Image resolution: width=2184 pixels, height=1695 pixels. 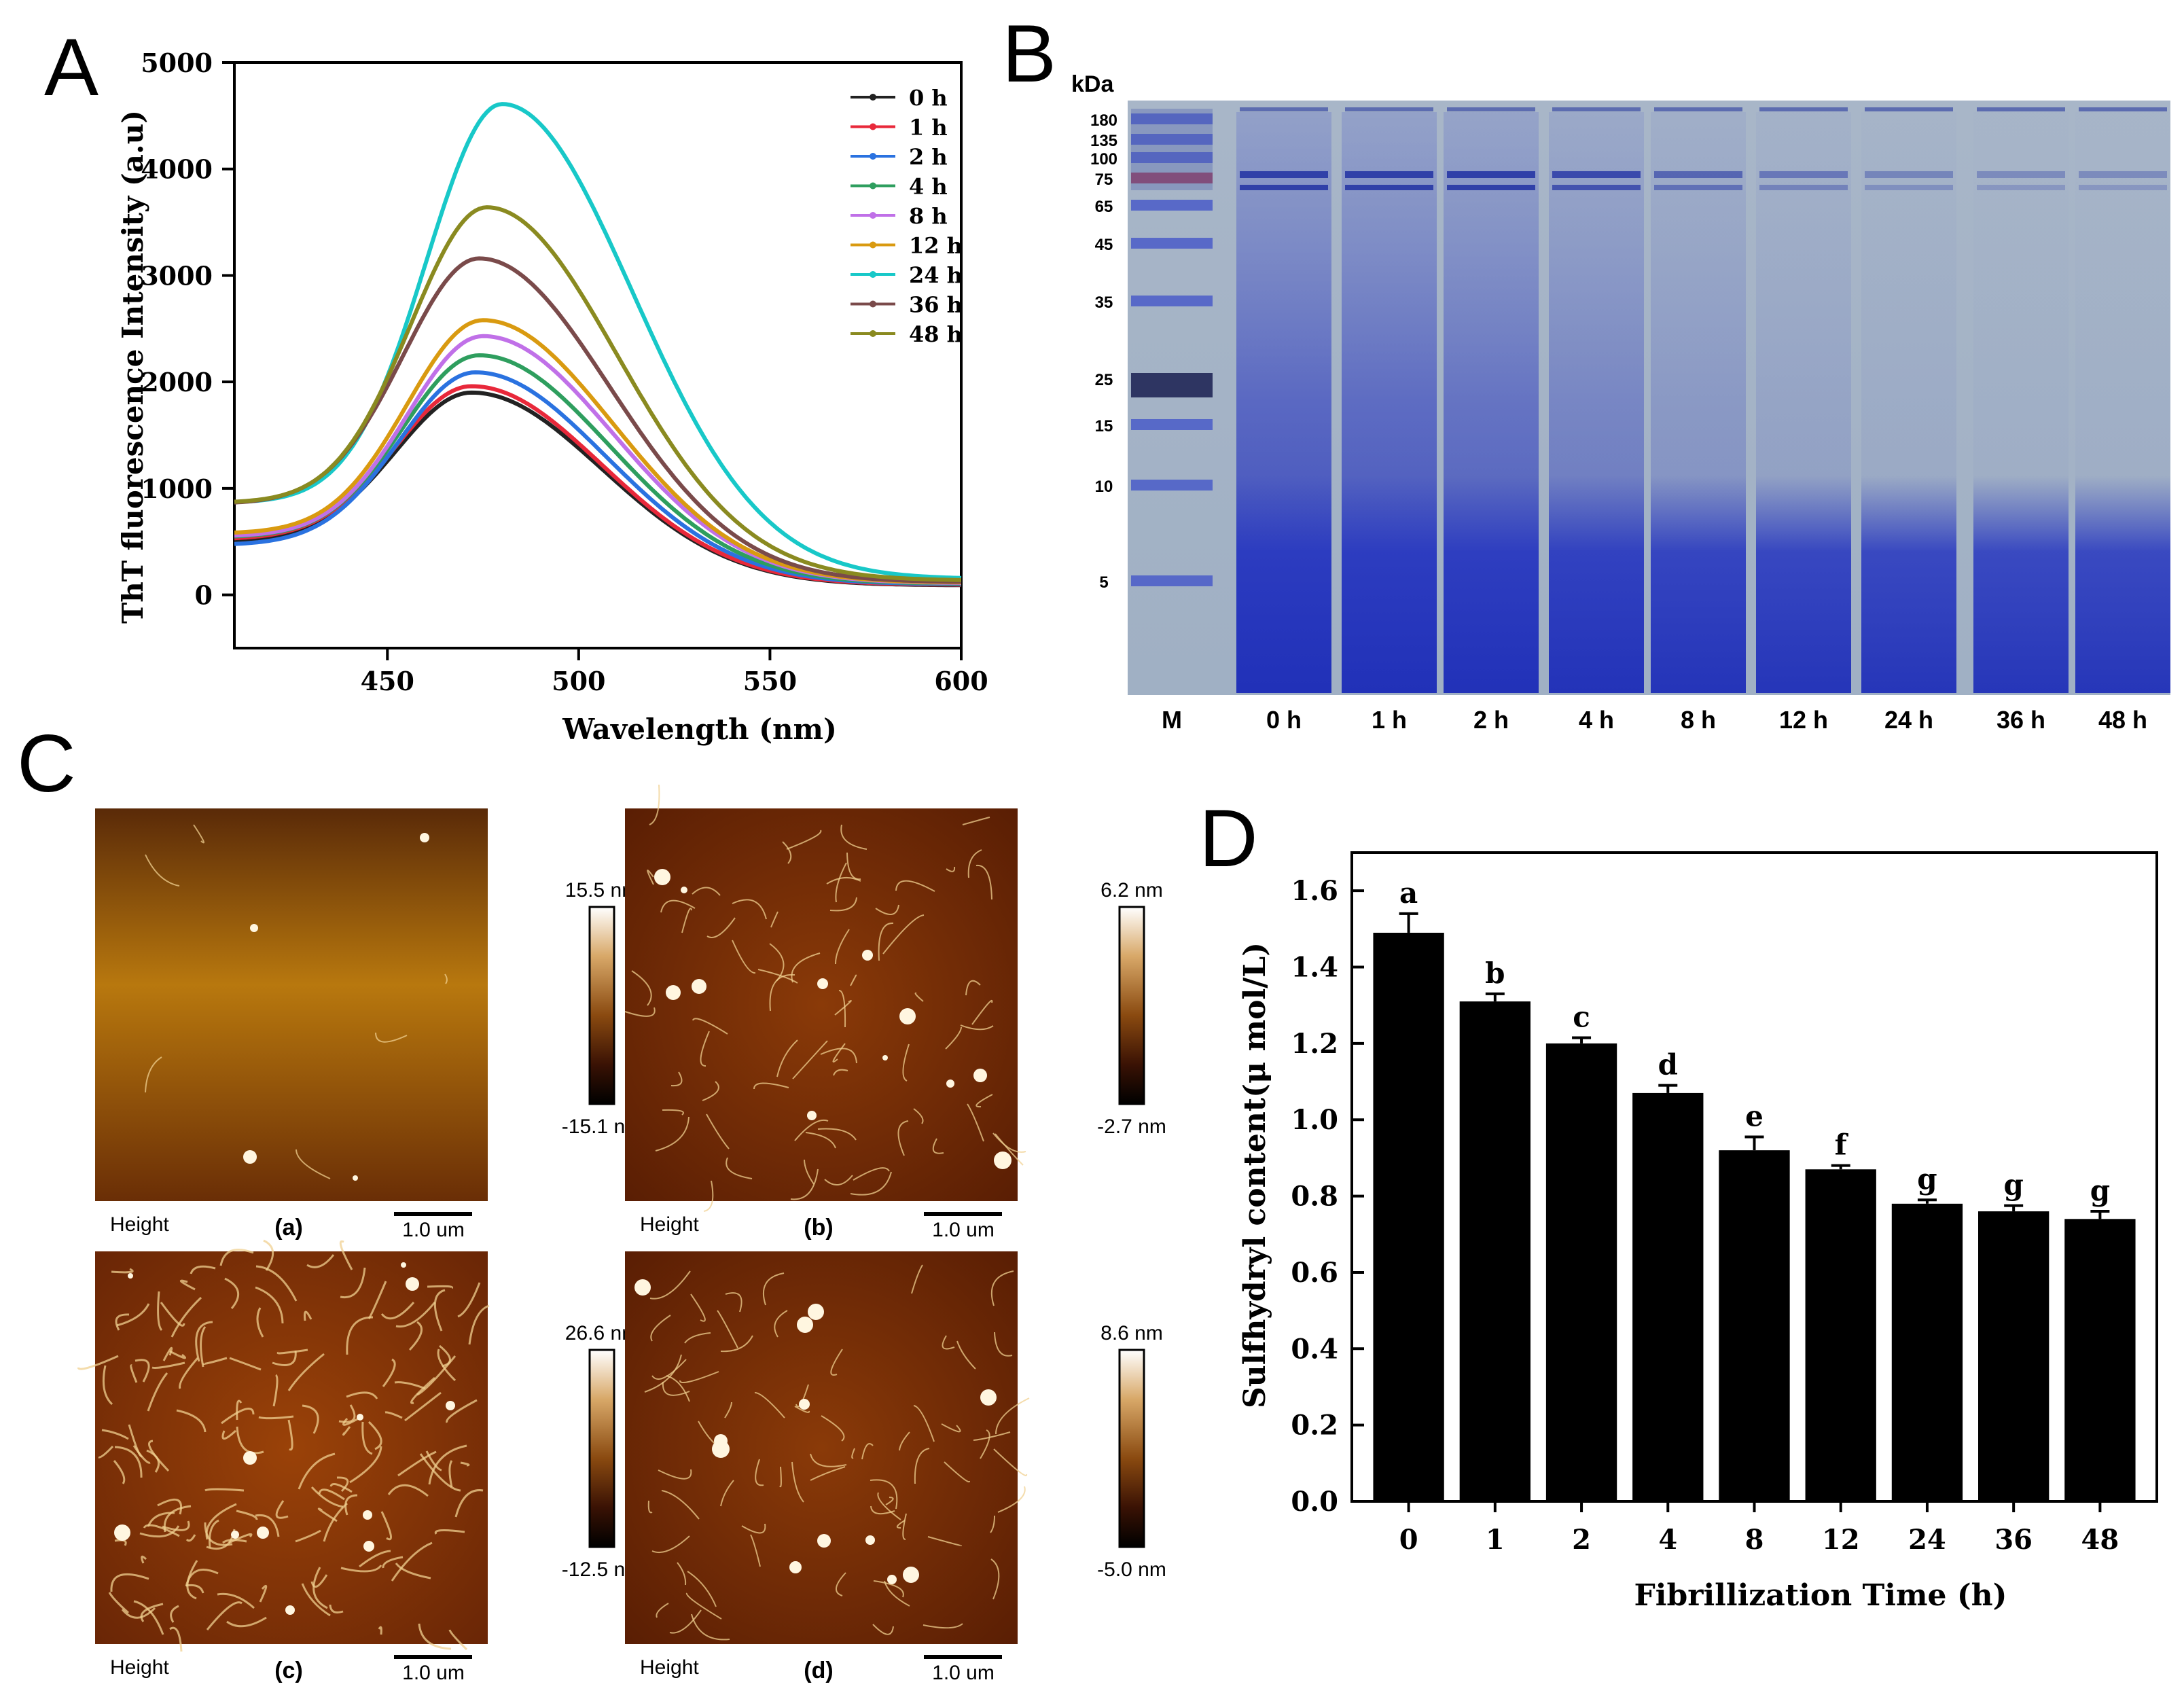 What do you see at coordinates (1667, 1540) in the screenshot?
I see `chart-d-xtick-label: 4` at bounding box center [1667, 1540].